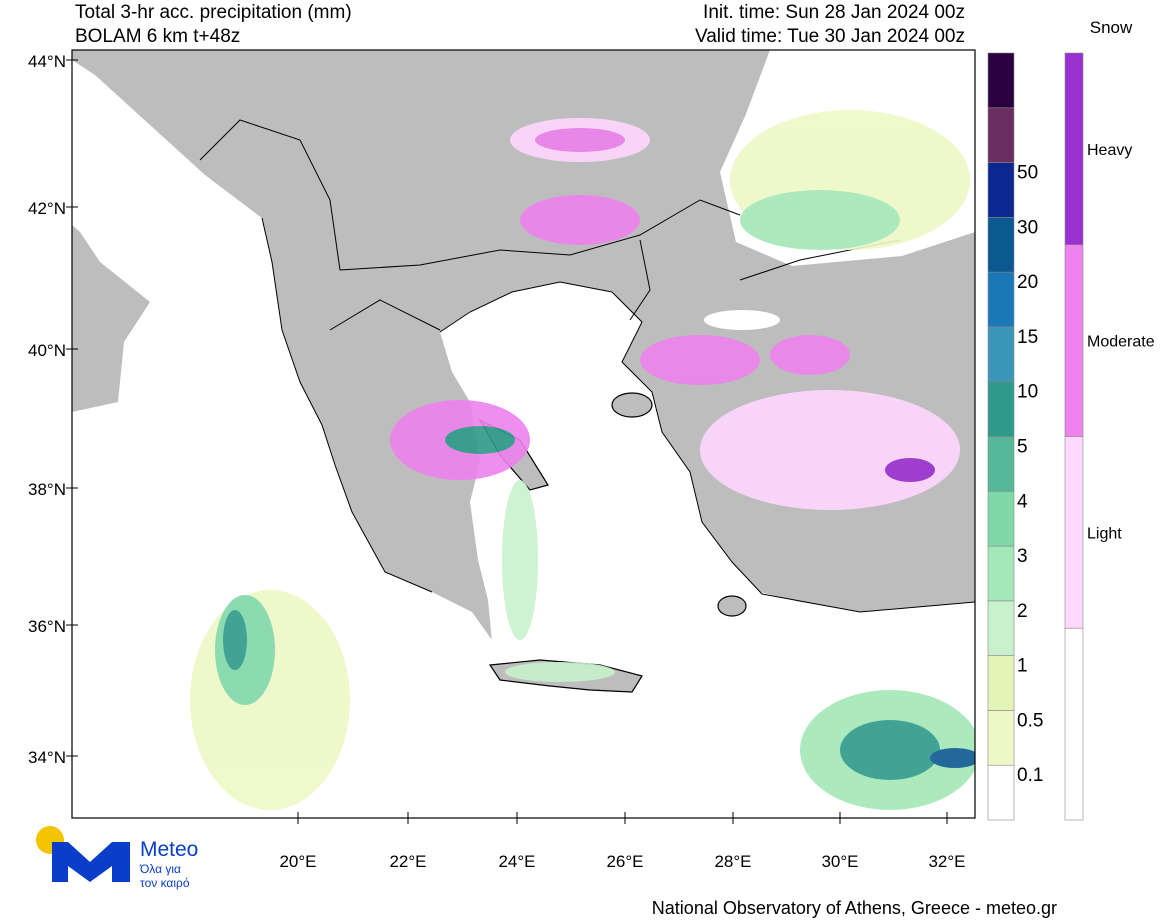  What do you see at coordinates (946, 861) in the screenshot?
I see `lon-label: 32°E` at bounding box center [946, 861].